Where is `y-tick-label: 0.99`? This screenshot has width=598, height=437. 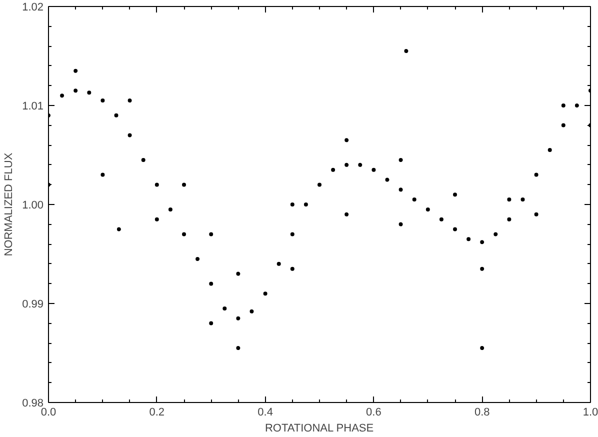 y-tick-label: 0.99 is located at coordinates (33, 304).